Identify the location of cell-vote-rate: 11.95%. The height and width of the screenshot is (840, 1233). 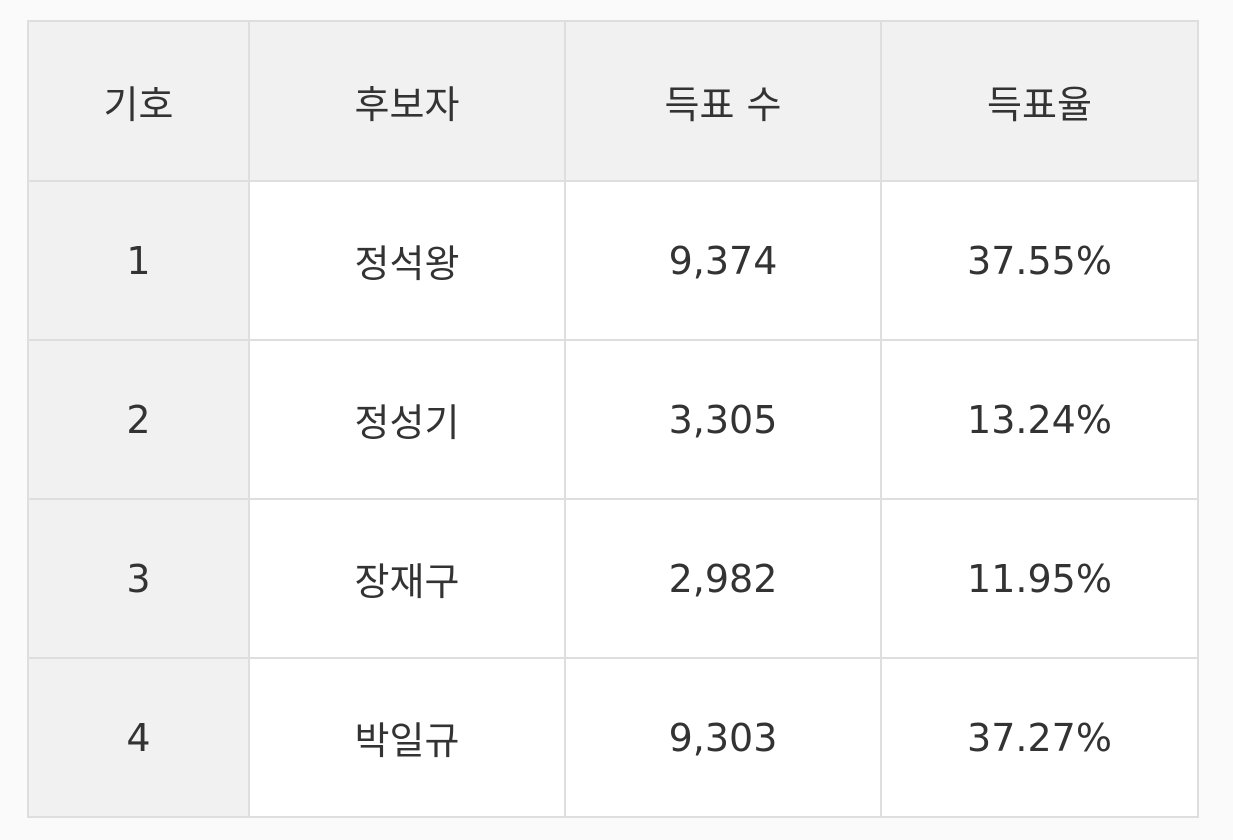
(1039, 578).